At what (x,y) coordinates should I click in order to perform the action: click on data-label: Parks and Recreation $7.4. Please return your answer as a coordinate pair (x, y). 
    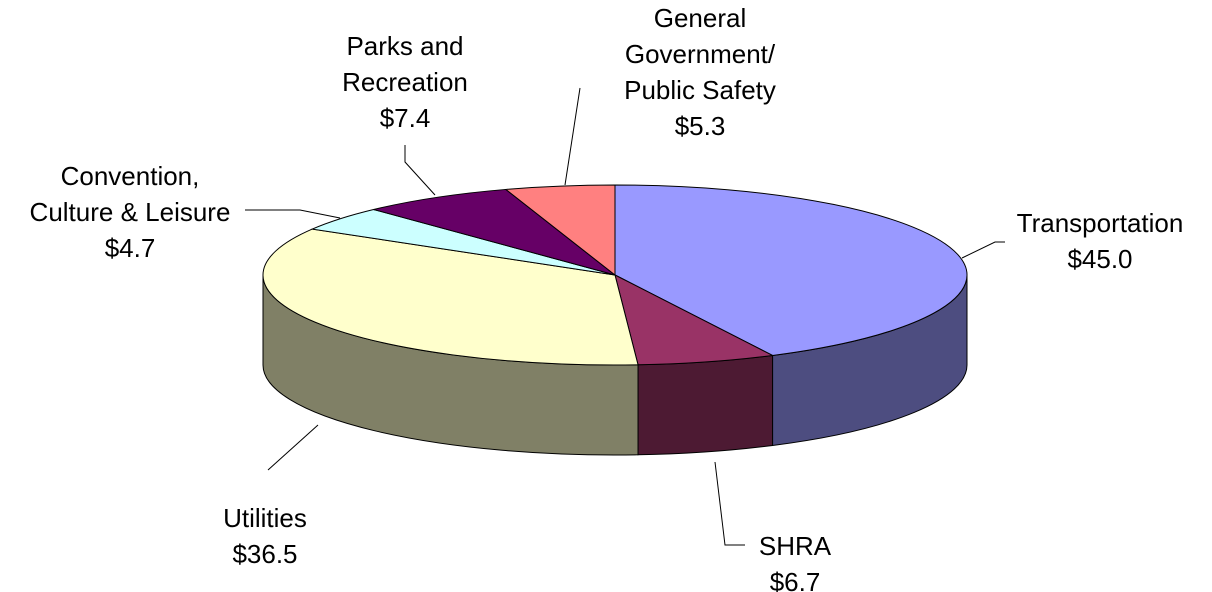
    Looking at the image, I should click on (405, 82).